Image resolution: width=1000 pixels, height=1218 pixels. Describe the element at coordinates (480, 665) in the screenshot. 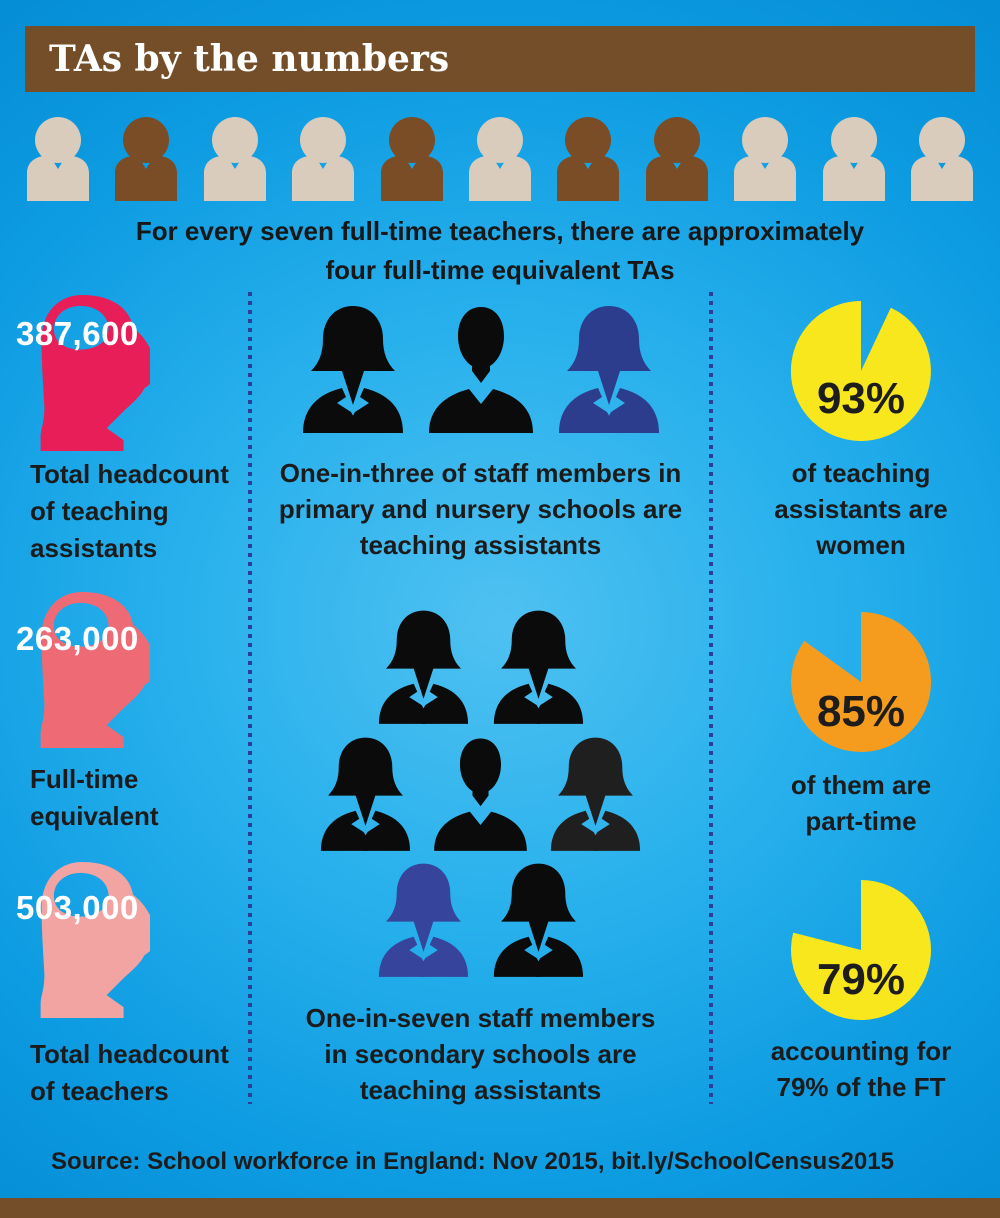

I see `secondary-school-figures-row1` at that location.